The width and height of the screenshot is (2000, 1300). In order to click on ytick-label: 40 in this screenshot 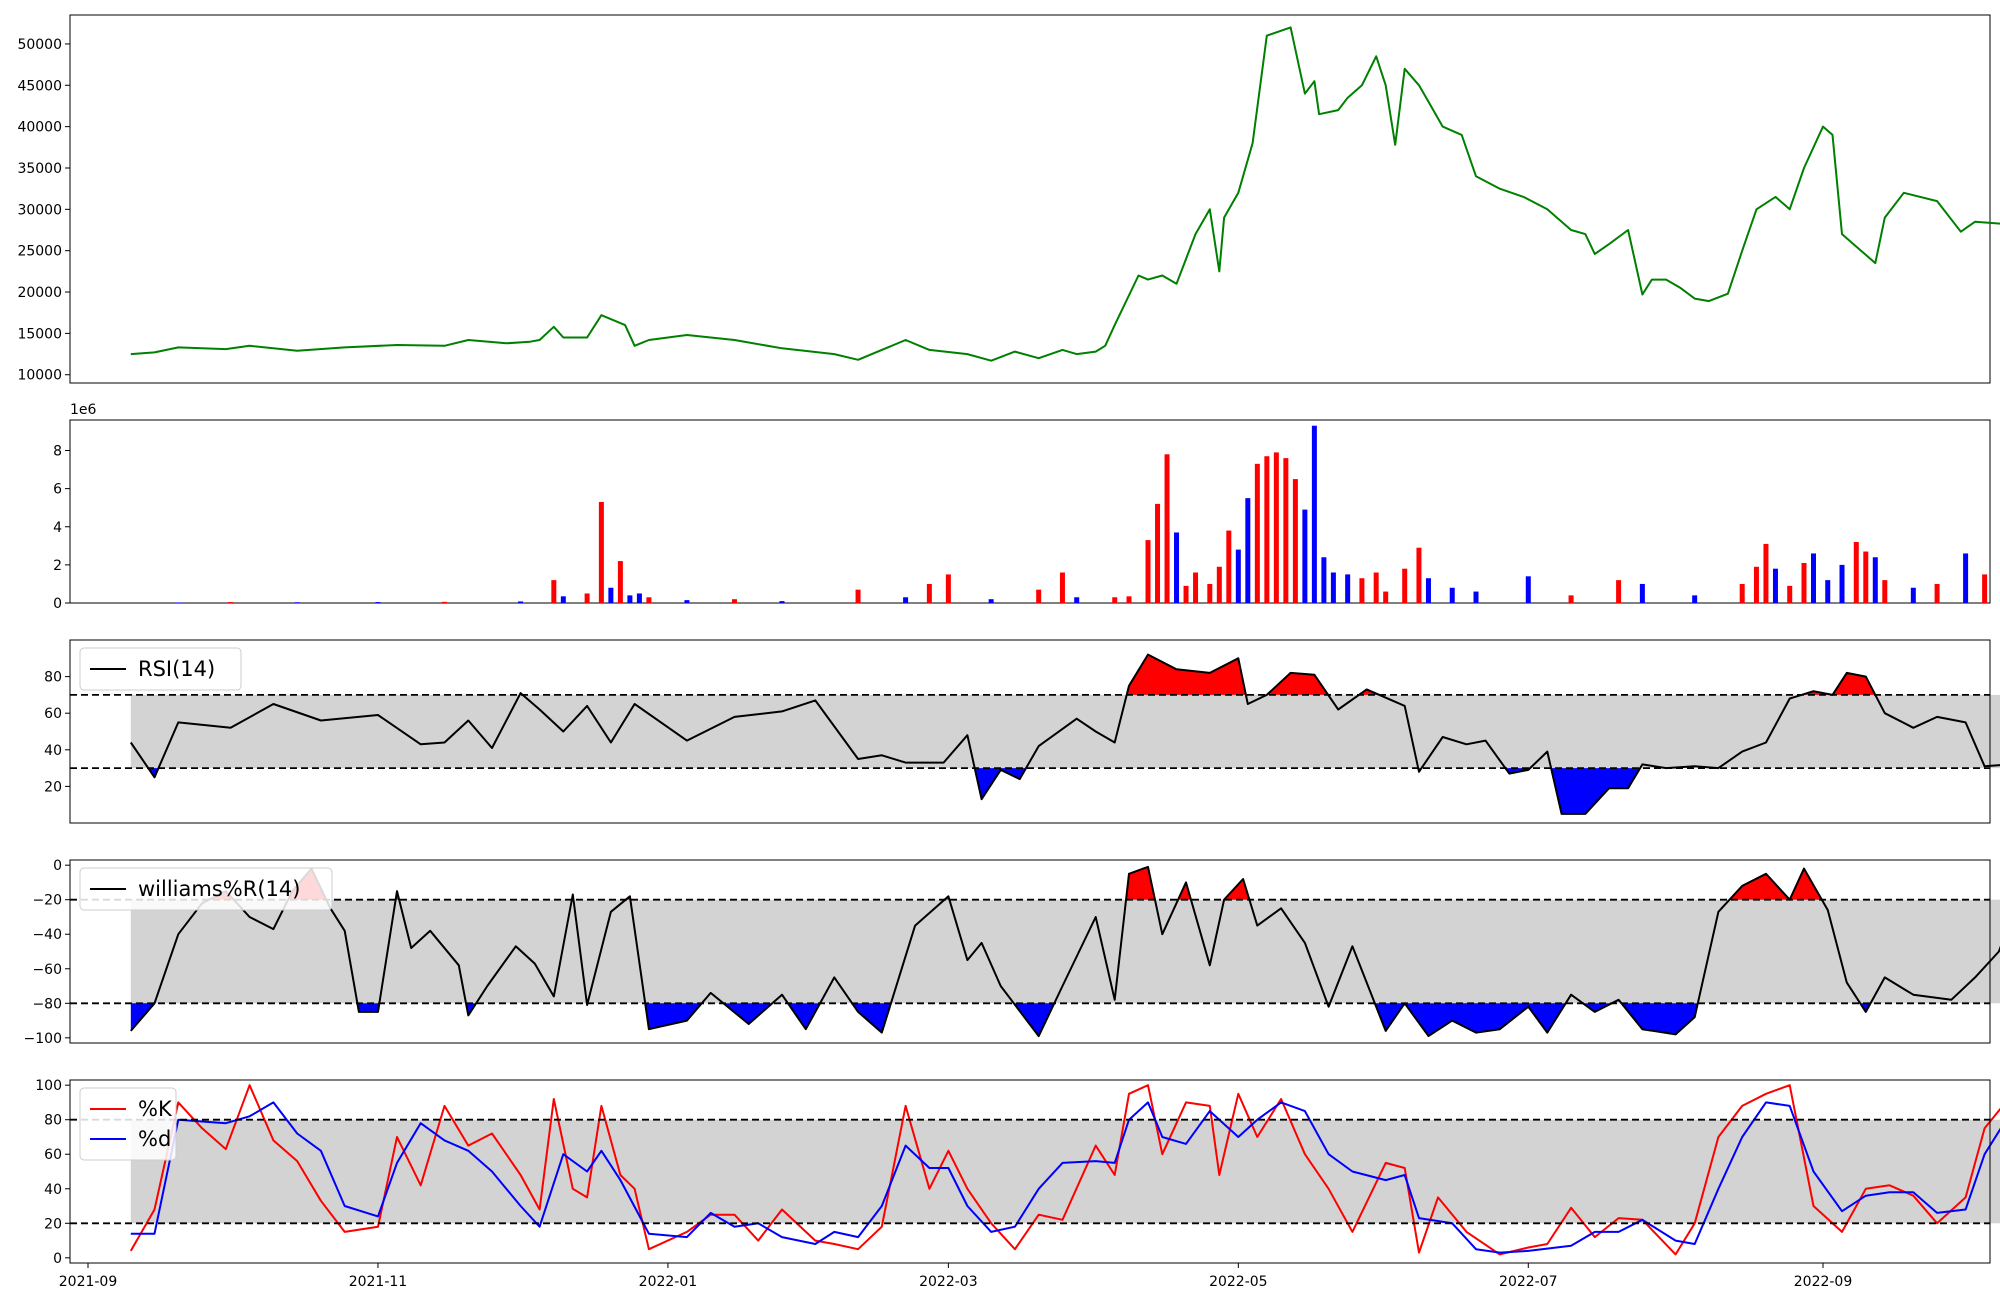, I will do `click(53, 751)`.